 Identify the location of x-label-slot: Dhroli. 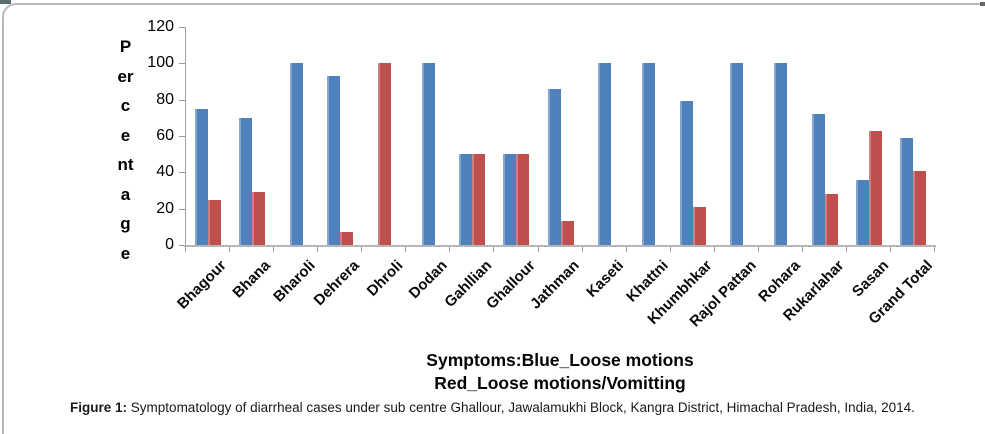
(384, 297).